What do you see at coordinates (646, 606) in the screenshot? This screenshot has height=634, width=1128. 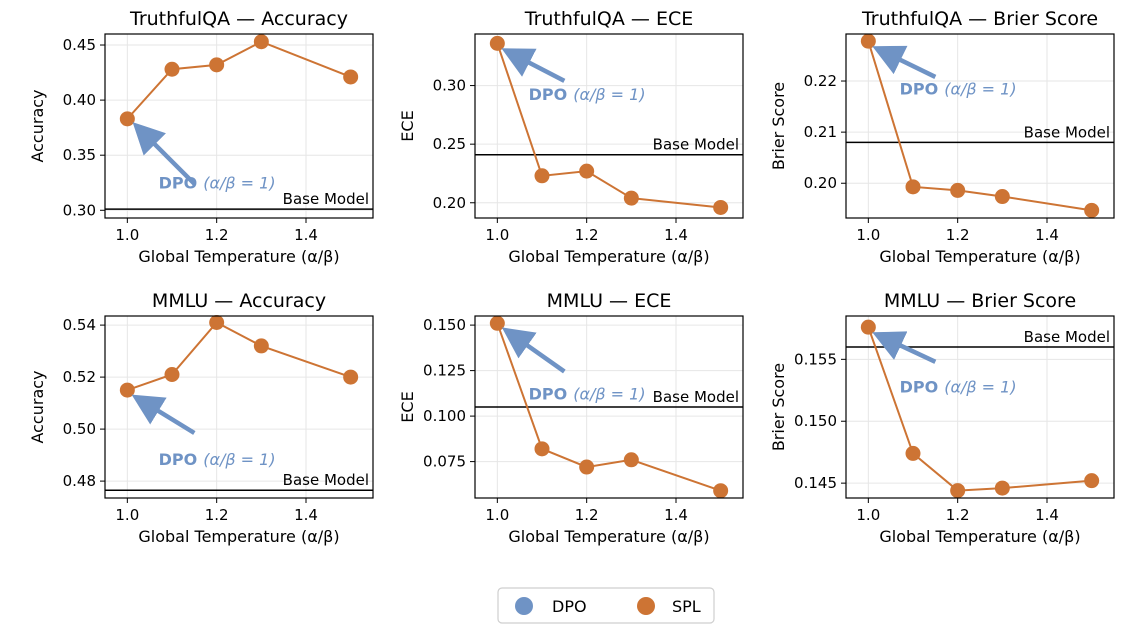 I see `legend-spl-marker` at bounding box center [646, 606].